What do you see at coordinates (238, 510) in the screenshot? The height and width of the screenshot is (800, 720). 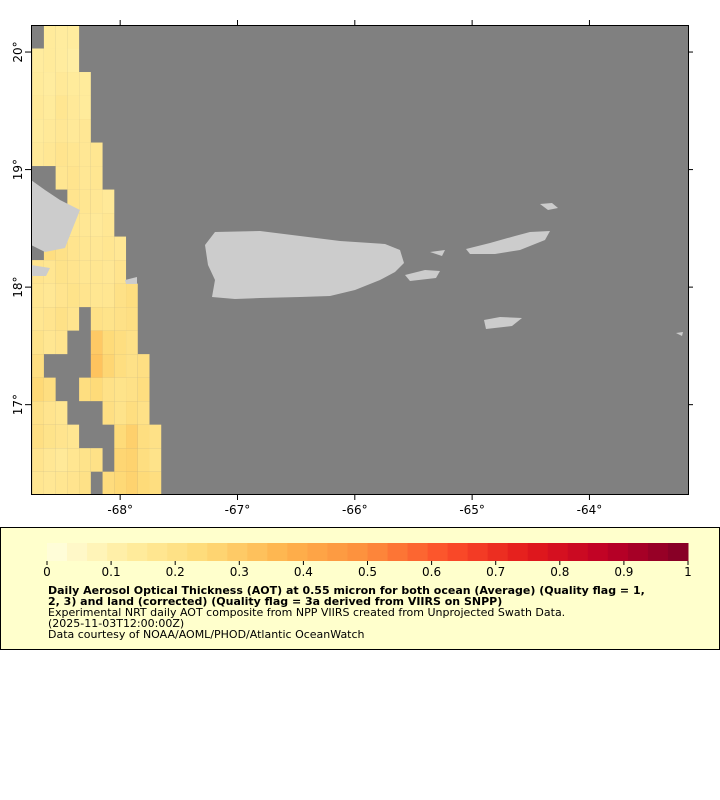 I see `x-tick-label: -67°` at bounding box center [238, 510].